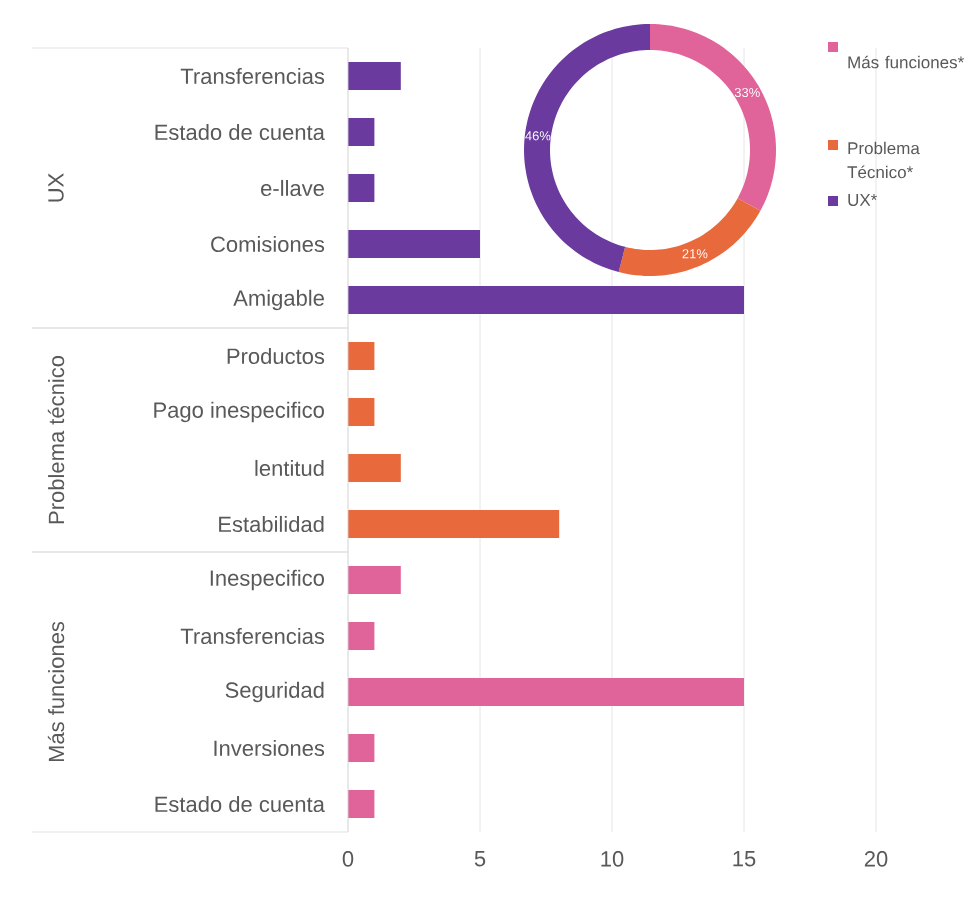 The width and height of the screenshot is (978, 916). Describe the element at coordinates (744, 859) in the screenshot. I see `x-tick-label: 15` at that location.